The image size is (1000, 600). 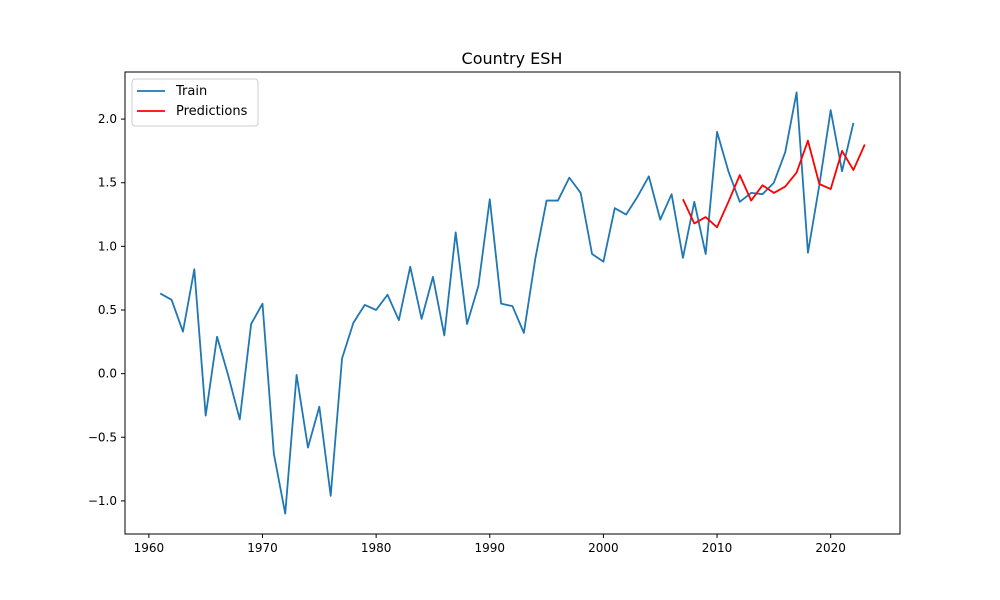 What do you see at coordinates (195, 102) in the screenshot?
I see `legend: Train Predictions` at bounding box center [195, 102].